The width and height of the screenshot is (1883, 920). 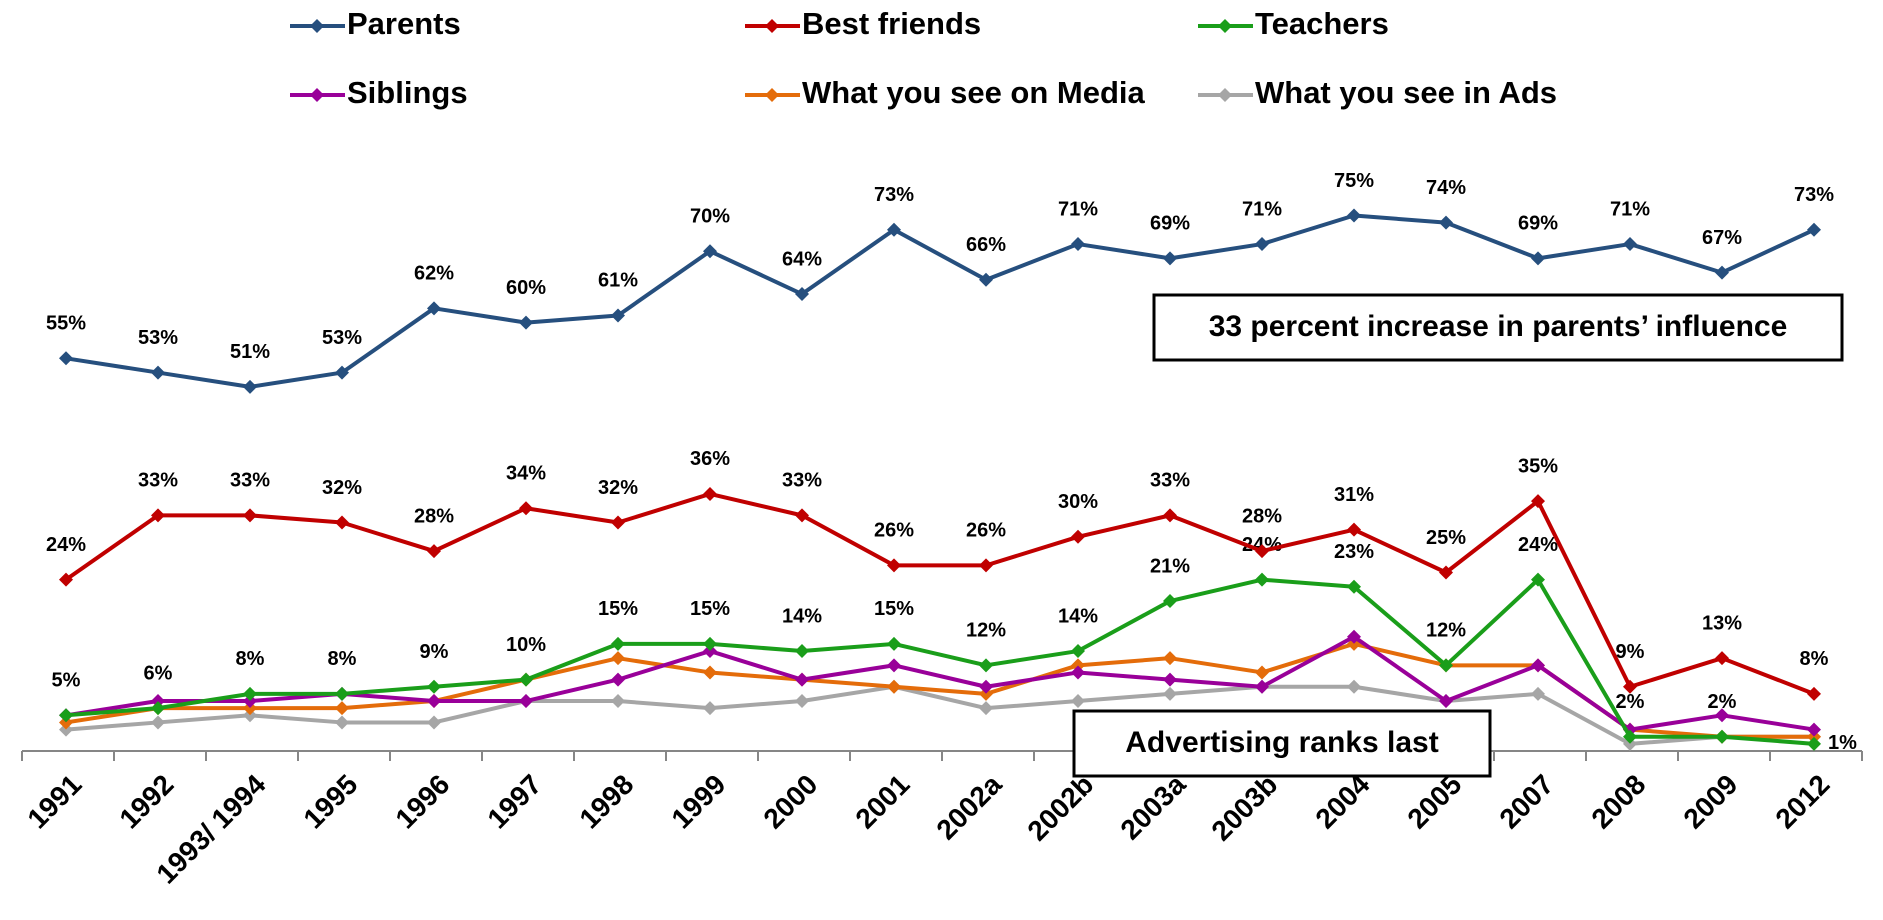 What do you see at coordinates (1526, 802) in the screenshot?
I see `x-tick-label: 2007` at bounding box center [1526, 802].